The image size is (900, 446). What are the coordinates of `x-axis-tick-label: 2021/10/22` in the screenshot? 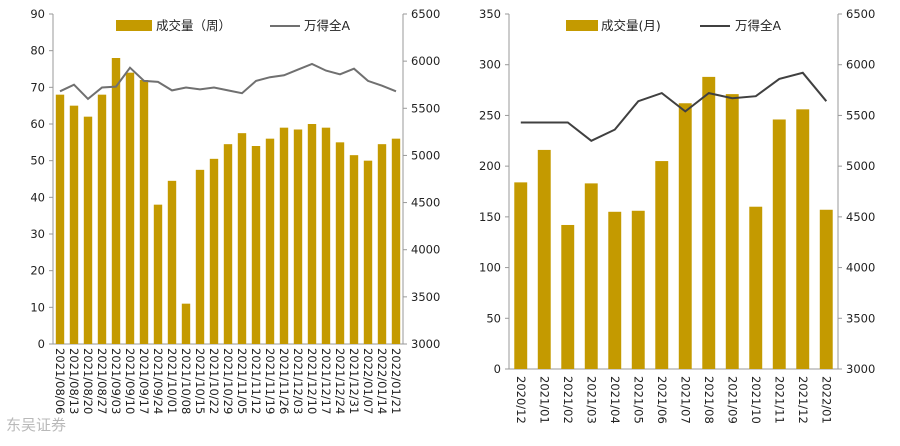 It's located at (214, 381).